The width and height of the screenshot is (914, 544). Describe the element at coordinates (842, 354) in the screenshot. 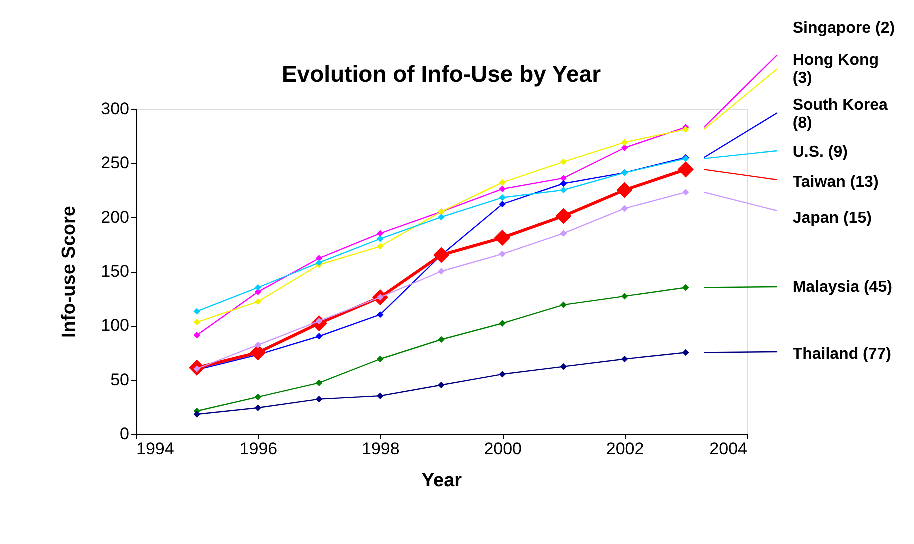

I see `legend-label: Thailand (77)` at that location.